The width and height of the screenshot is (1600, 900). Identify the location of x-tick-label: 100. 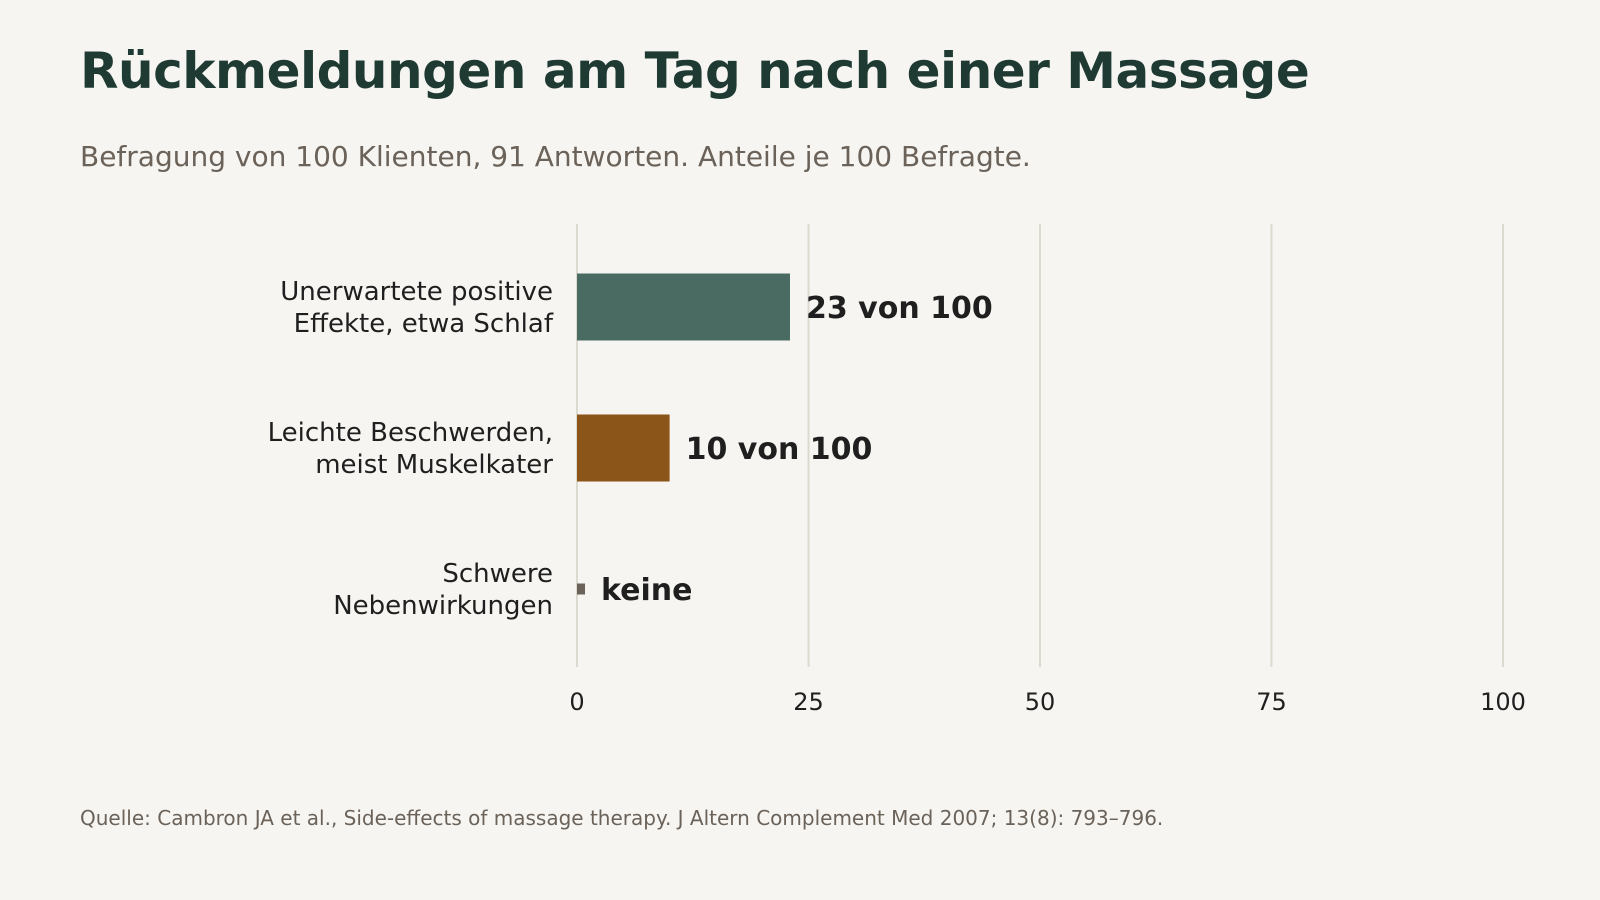
(1503, 702).